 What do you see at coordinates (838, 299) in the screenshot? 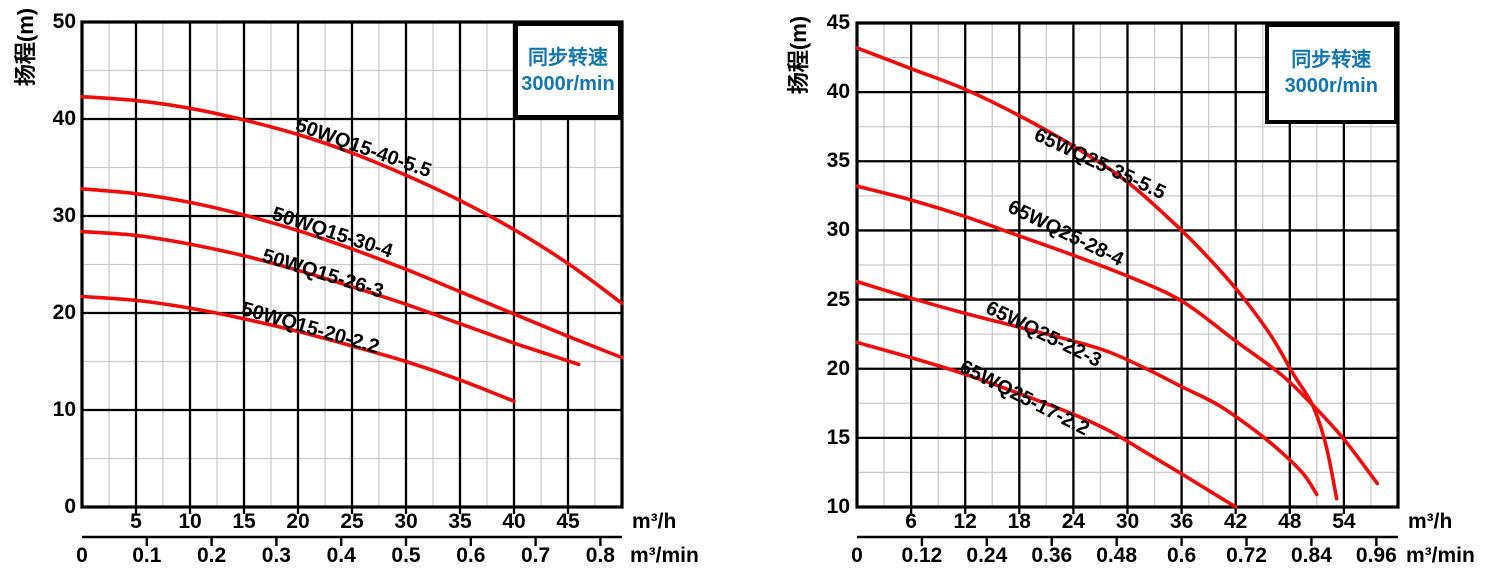
I see `y-tick-label: 25` at bounding box center [838, 299].